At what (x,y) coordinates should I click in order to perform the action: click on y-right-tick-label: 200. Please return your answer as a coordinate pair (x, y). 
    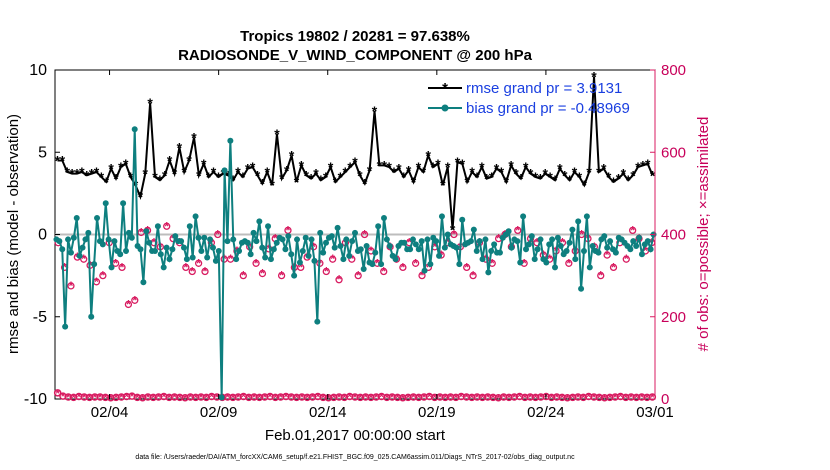
    Looking at the image, I should click on (673, 317).